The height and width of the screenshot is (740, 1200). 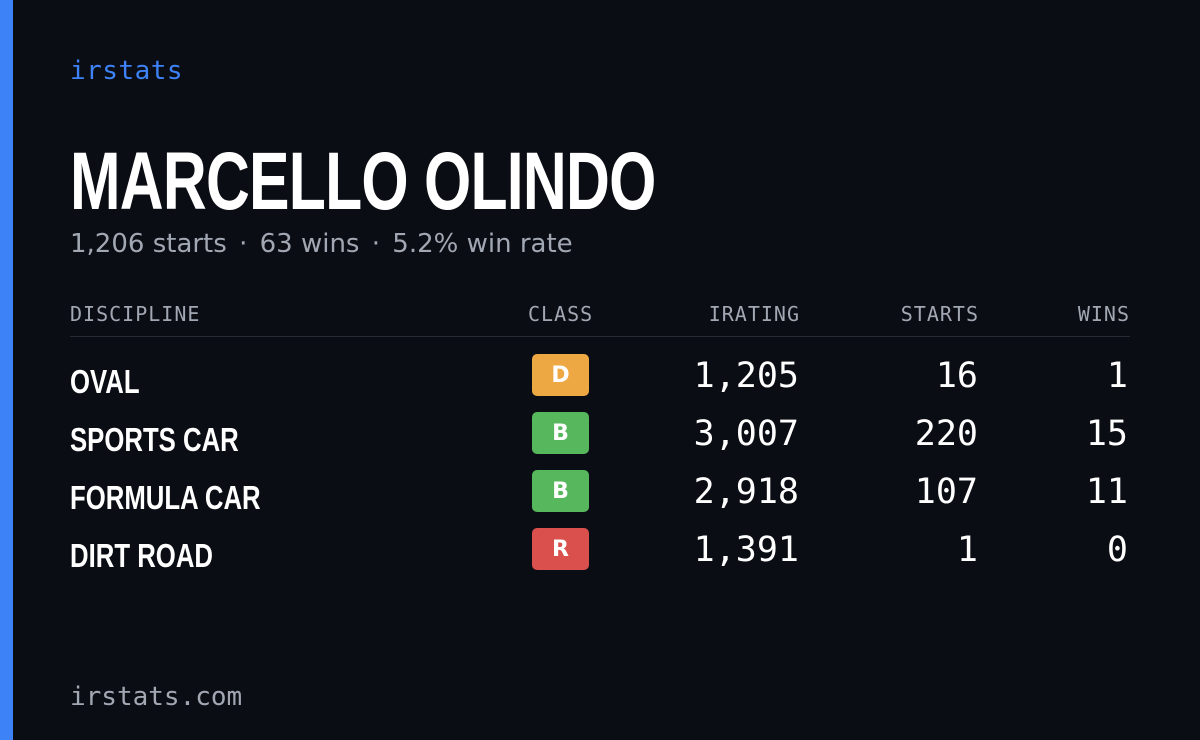 What do you see at coordinates (309, 244) in the screenshot?
I see `summary-wins: 63 wins` at bounding box center [309, 244].